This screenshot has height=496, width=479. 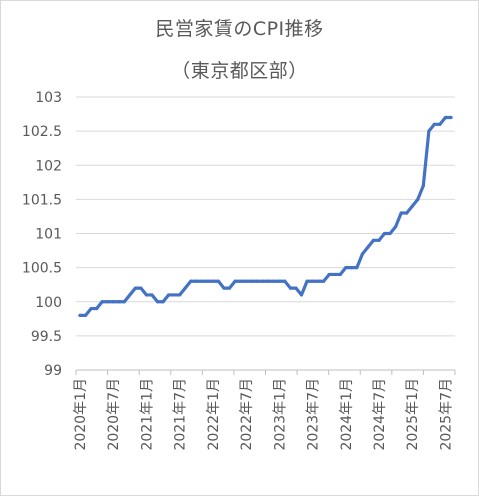 I want to click on y-tick-label: 102.5, so click(x=42, y=132).